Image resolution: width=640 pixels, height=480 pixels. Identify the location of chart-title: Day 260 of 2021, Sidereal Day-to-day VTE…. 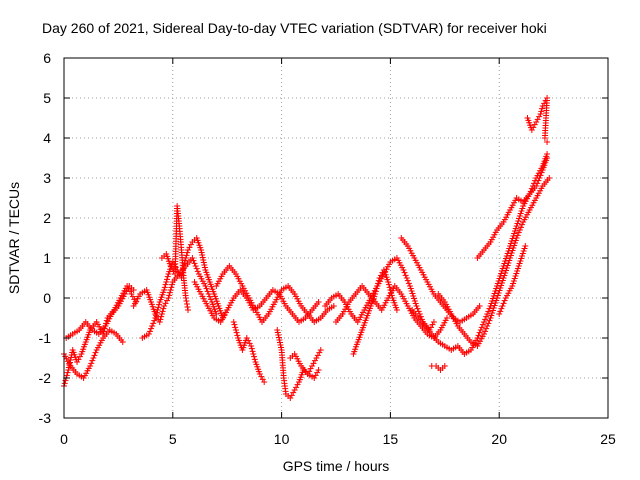
(294, 28).